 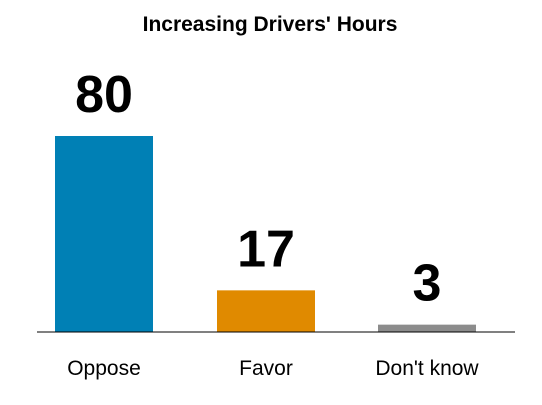 I want to click on chart-title: Increasing Drivers' Hours, so click(x=270, y=24).